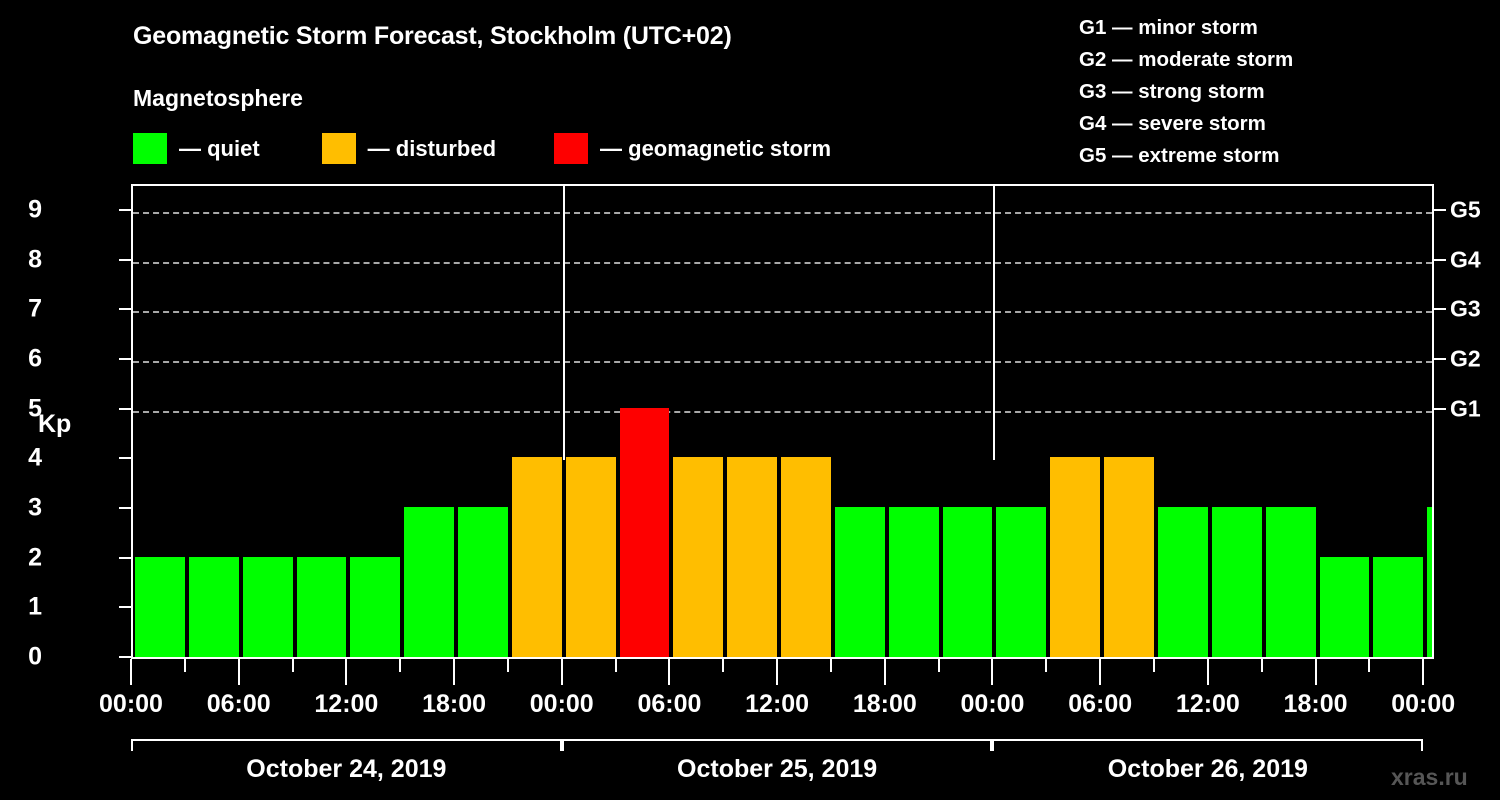  Describe the element at coordinates (1440, 309) in the screenshot. I see `g-tick-mark-G3` at that location.